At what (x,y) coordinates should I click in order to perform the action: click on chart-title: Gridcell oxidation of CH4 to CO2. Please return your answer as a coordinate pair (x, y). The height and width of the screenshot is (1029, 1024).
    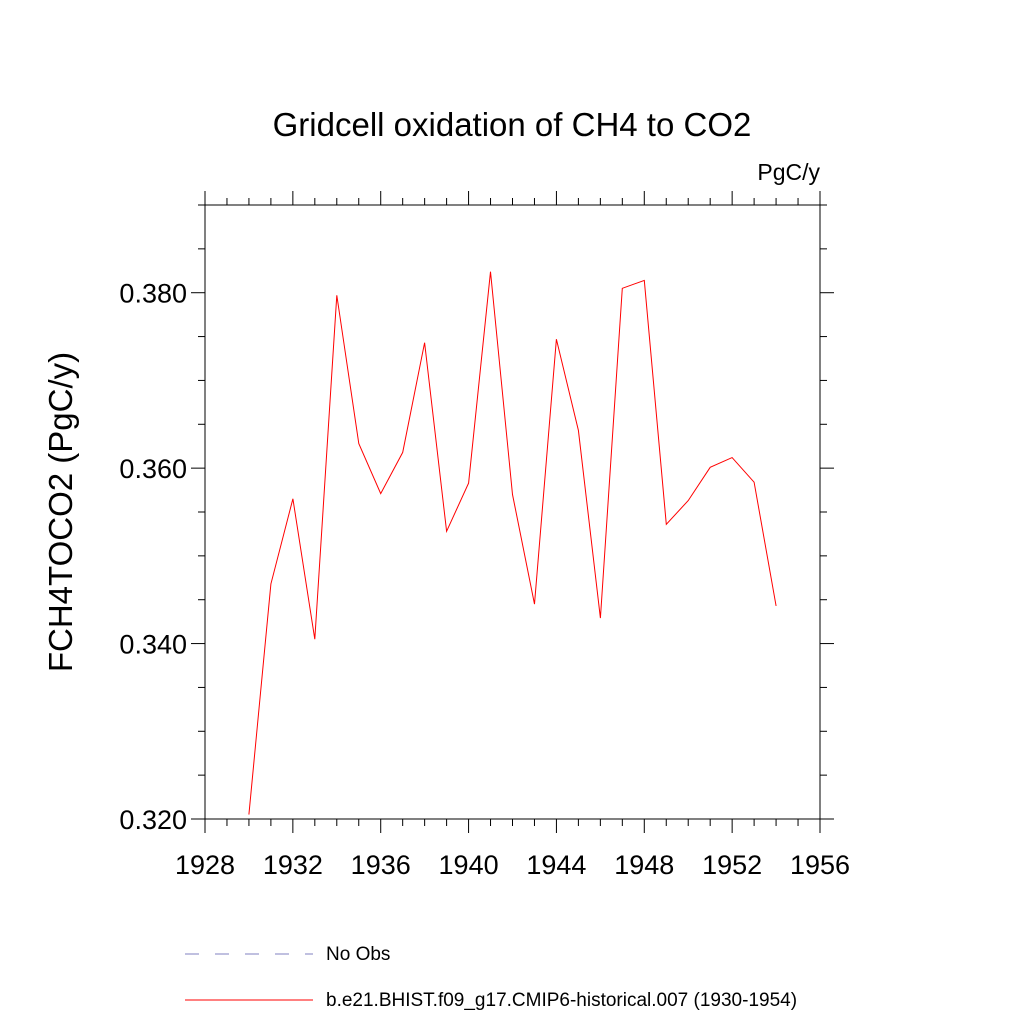
    Looking at the image, I should click on (512, 124).